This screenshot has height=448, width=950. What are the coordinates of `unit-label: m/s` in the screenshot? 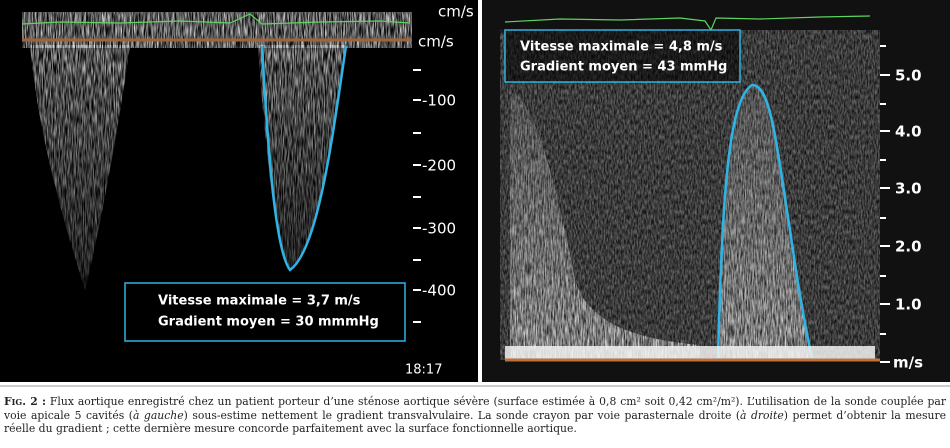 It's located at (908, 363).